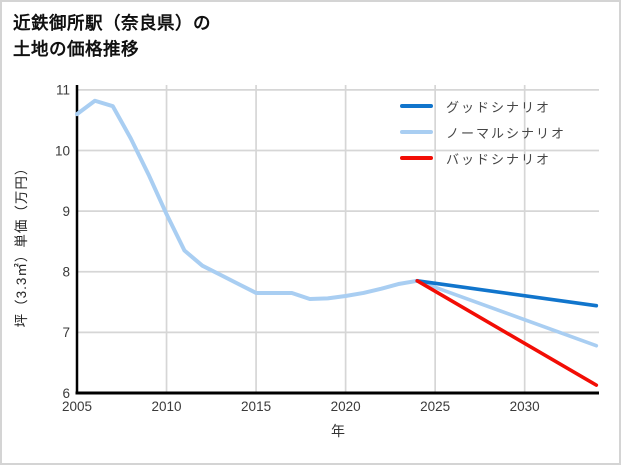  I want to click on good-forecast-line, so click(507, 293).